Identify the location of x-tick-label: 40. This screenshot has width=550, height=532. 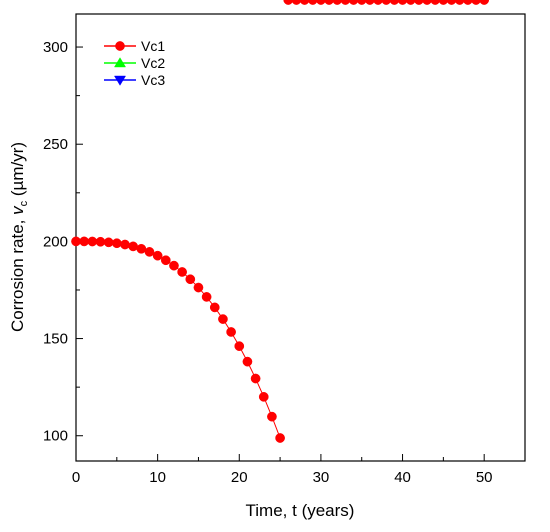
(402, 477).